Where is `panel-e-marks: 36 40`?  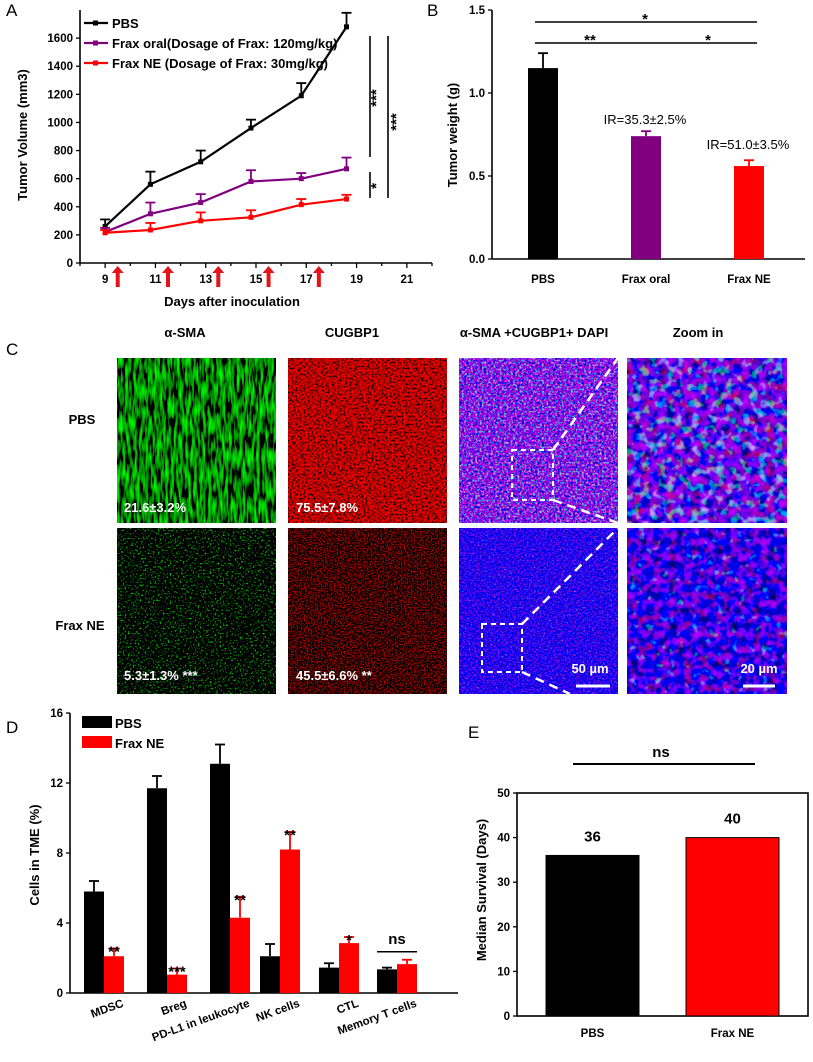
panel-e-marks: 36 40 is located at coordinates (662, 914).